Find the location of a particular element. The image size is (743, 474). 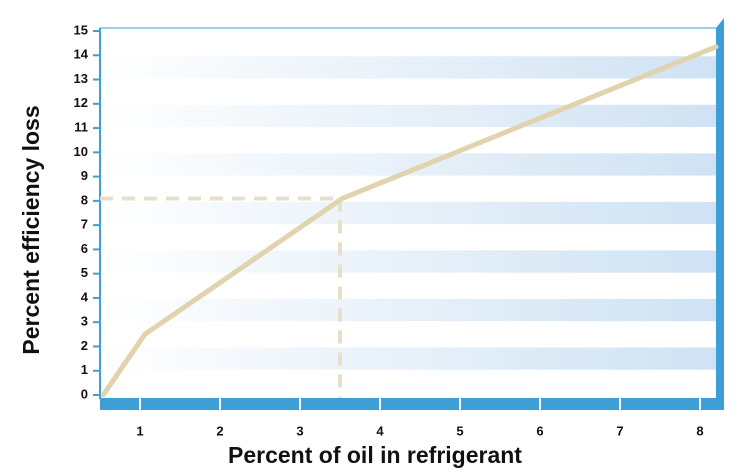

y-tick-label: 7 is located at coordinates (84, 224).